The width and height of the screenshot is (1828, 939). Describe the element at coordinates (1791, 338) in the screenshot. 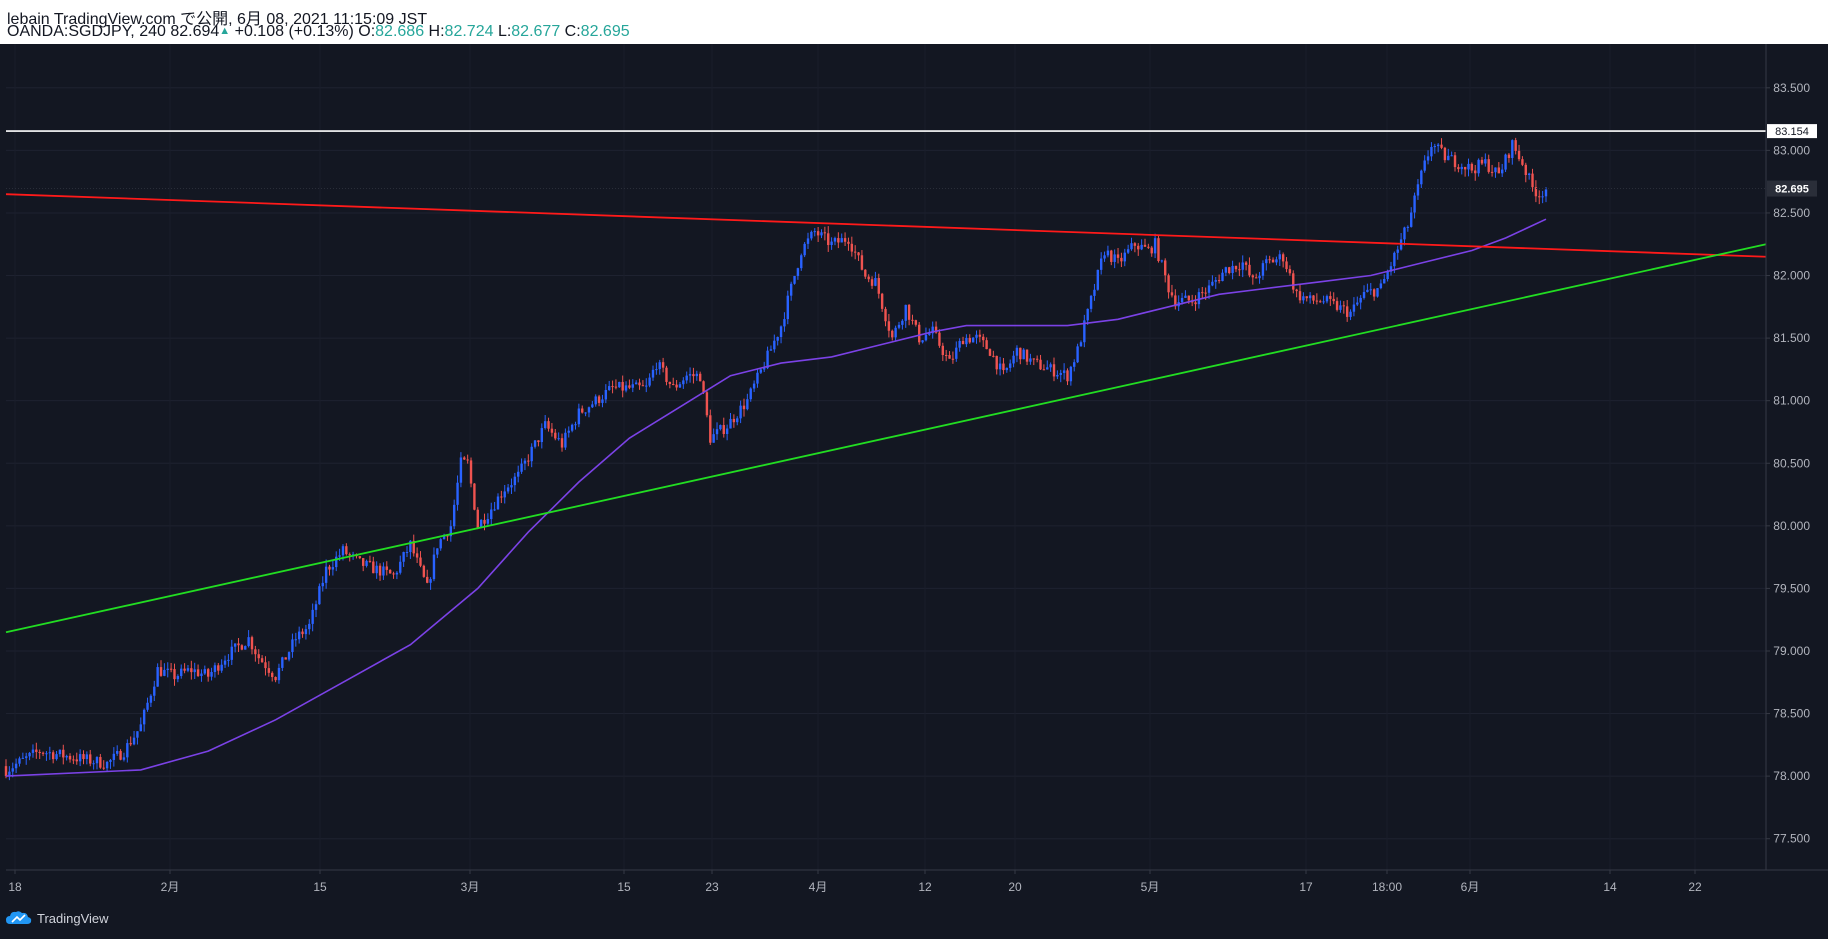

I see `y-tick-label: 81.500` at that location.